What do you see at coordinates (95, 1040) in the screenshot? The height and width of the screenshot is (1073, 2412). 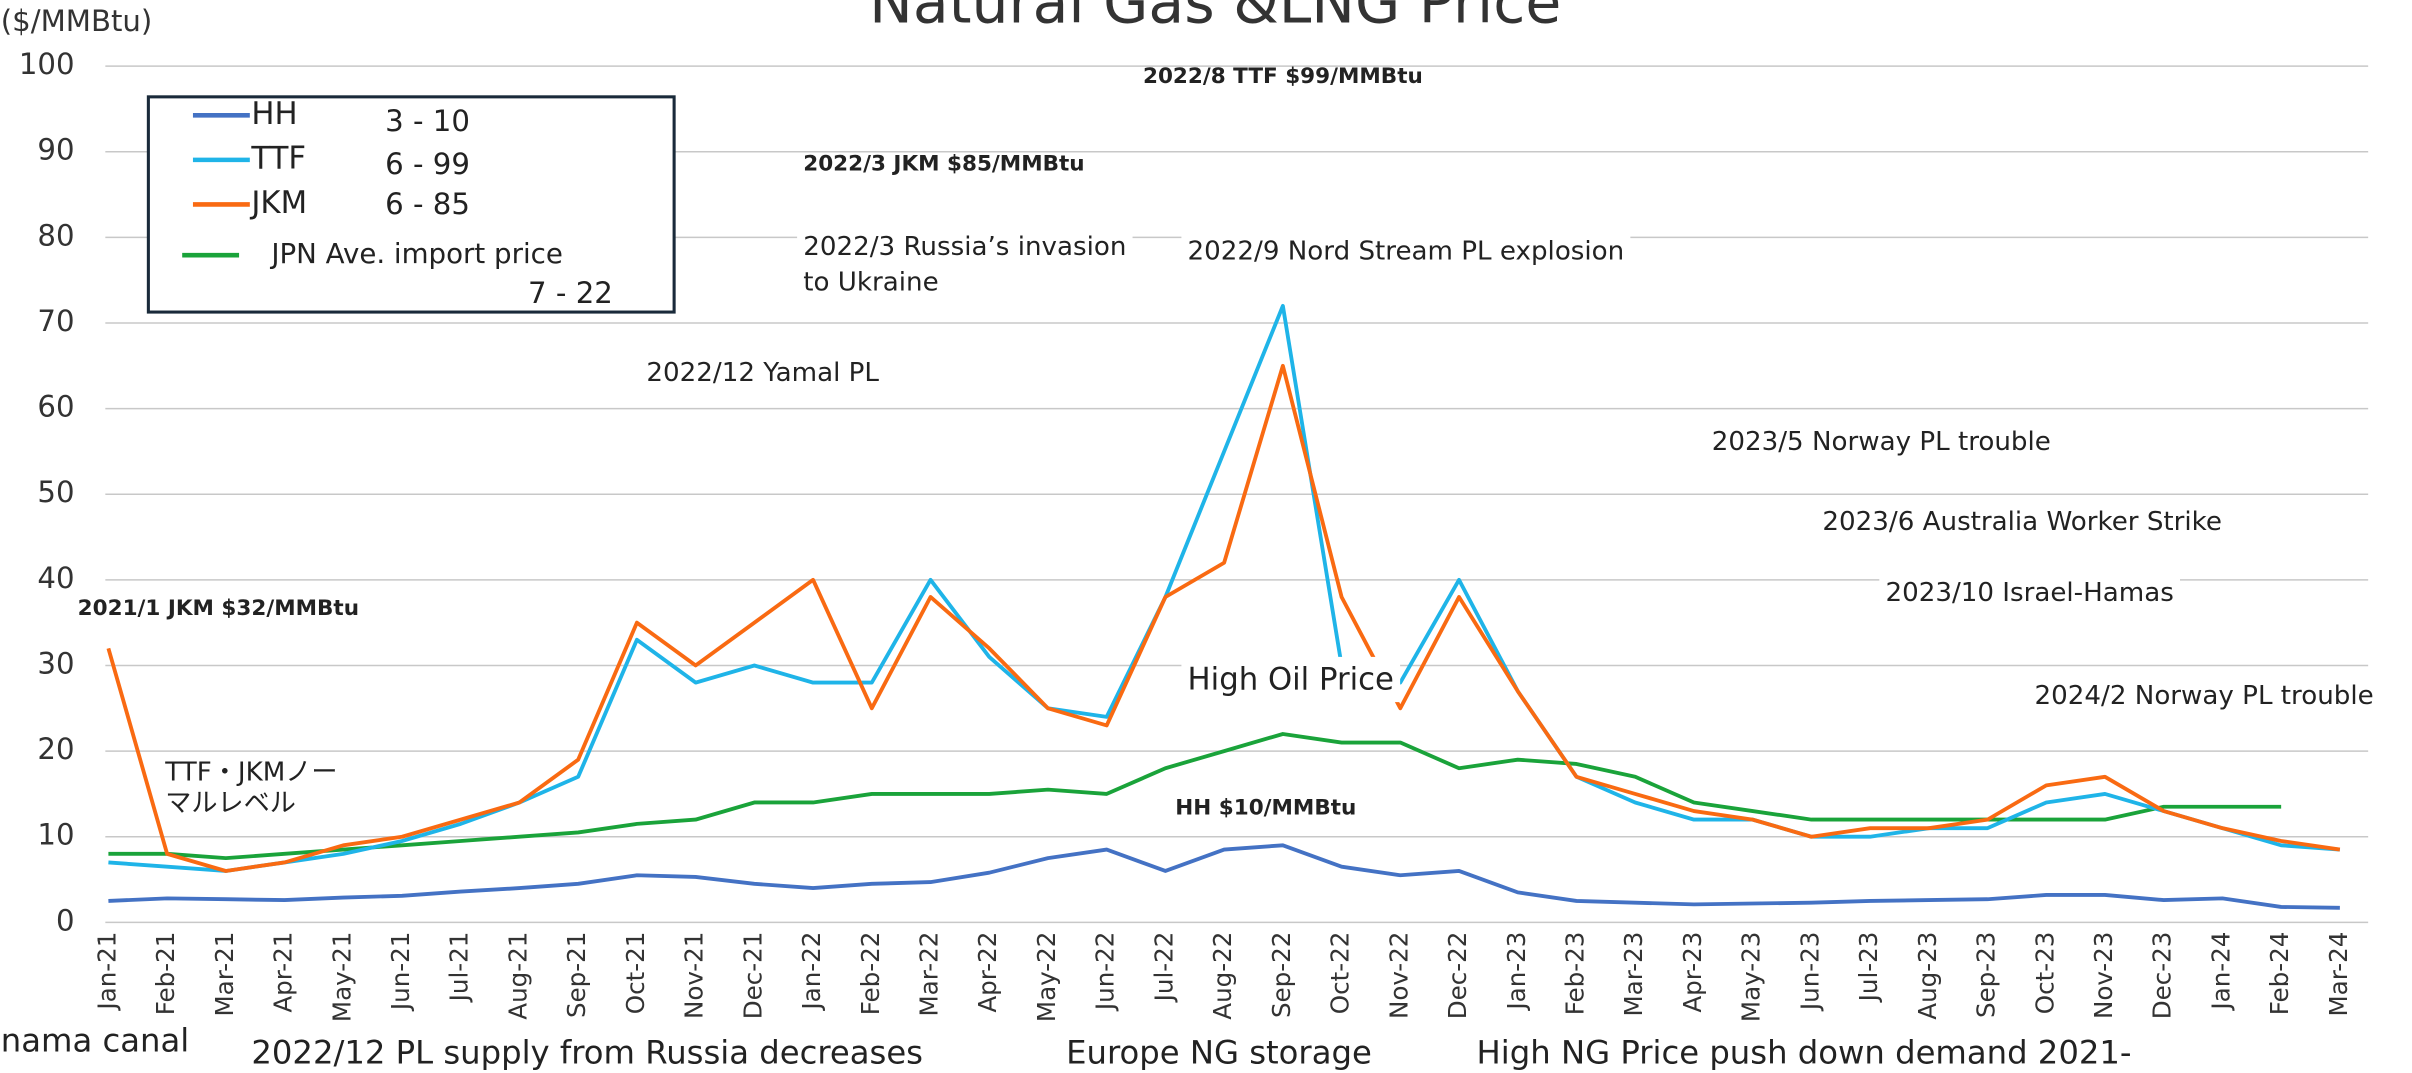 I see `annotation: nama canal` at bounding box center [95, 1040].